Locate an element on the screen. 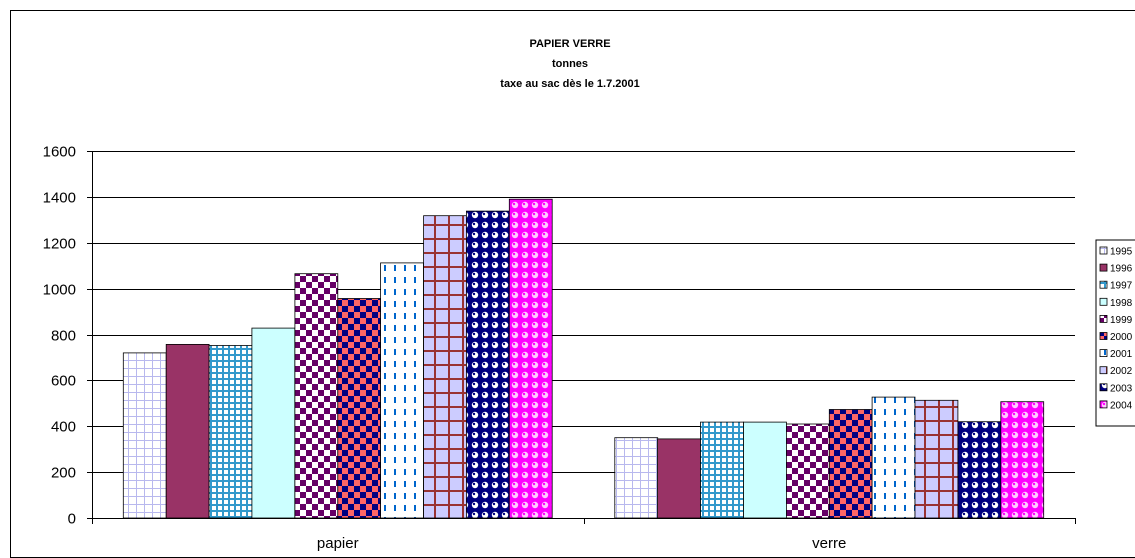  bar-2004-papier is located at coordinates (530, 358).